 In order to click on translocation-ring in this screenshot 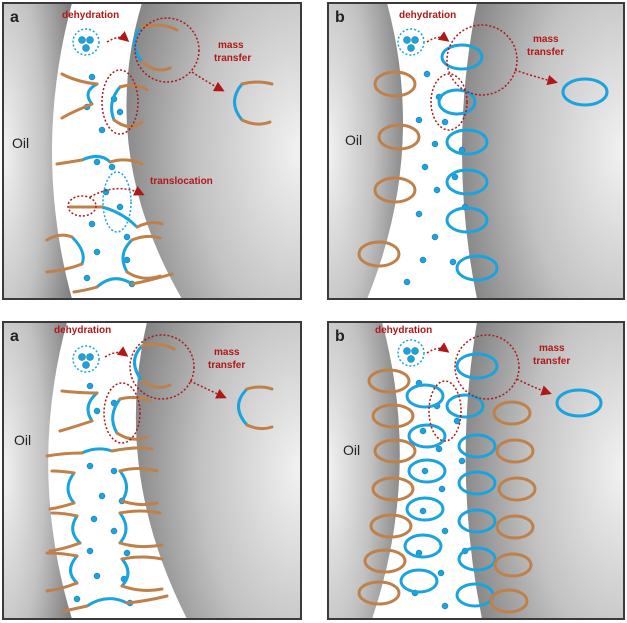, I will do `click(82, 206)`.